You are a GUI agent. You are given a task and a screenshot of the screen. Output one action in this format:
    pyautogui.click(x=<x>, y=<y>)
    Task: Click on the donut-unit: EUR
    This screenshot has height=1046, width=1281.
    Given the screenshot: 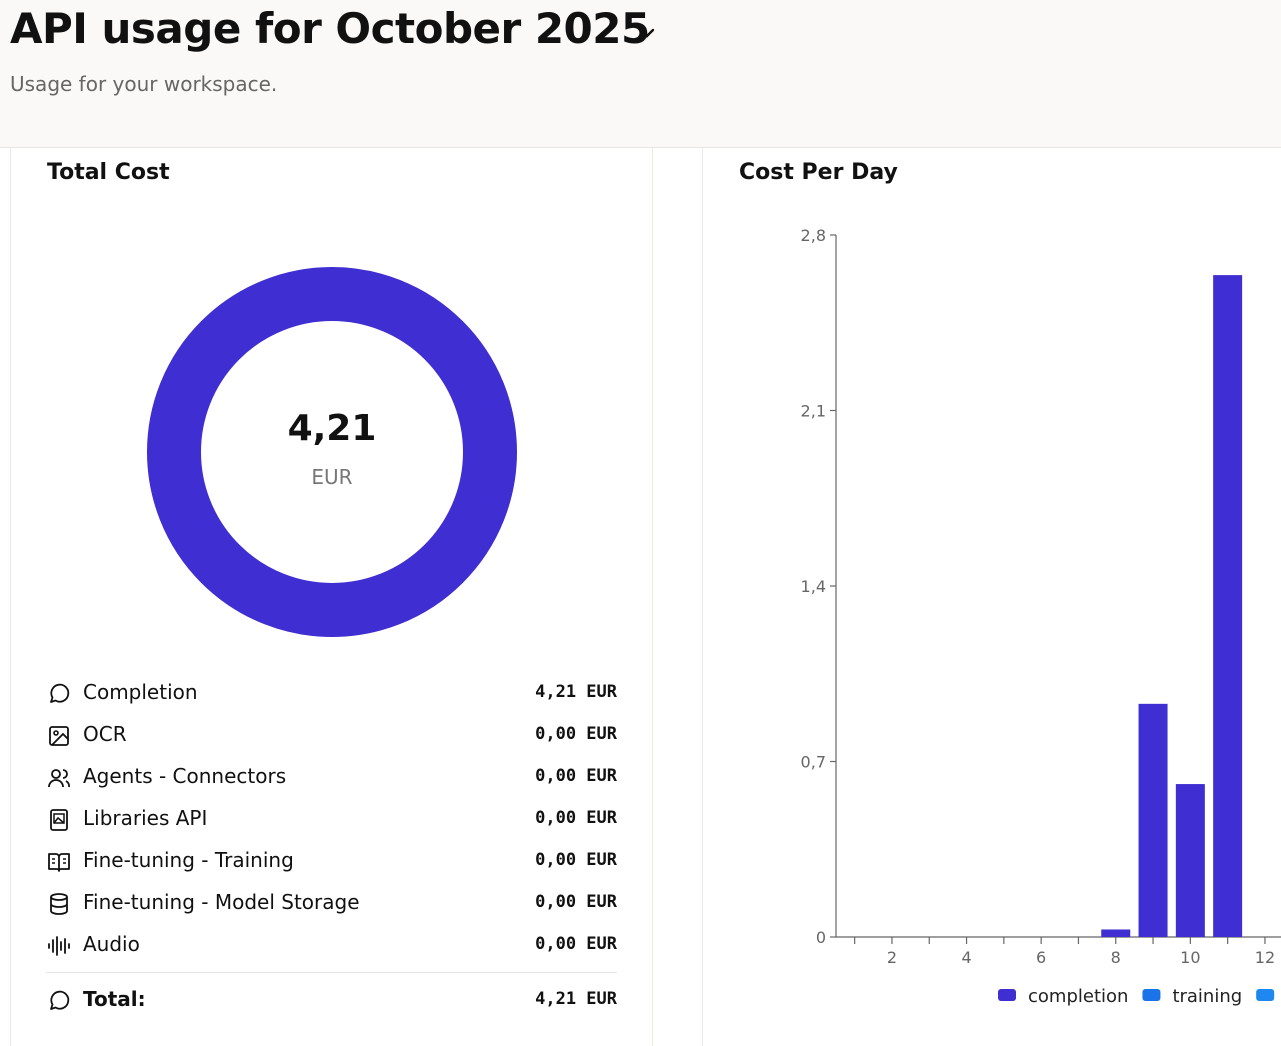 What is the action you would take?
    pyautogui.click(x=331, y=477)
    